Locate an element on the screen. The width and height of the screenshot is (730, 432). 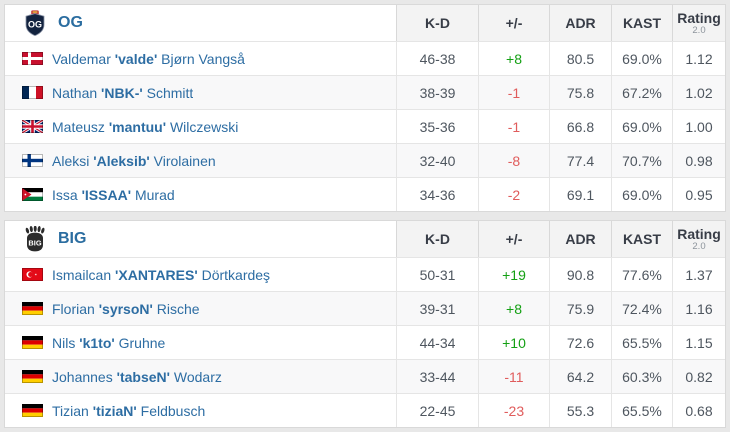
column-header-kd: K-D is located at coordinates (437, 23).